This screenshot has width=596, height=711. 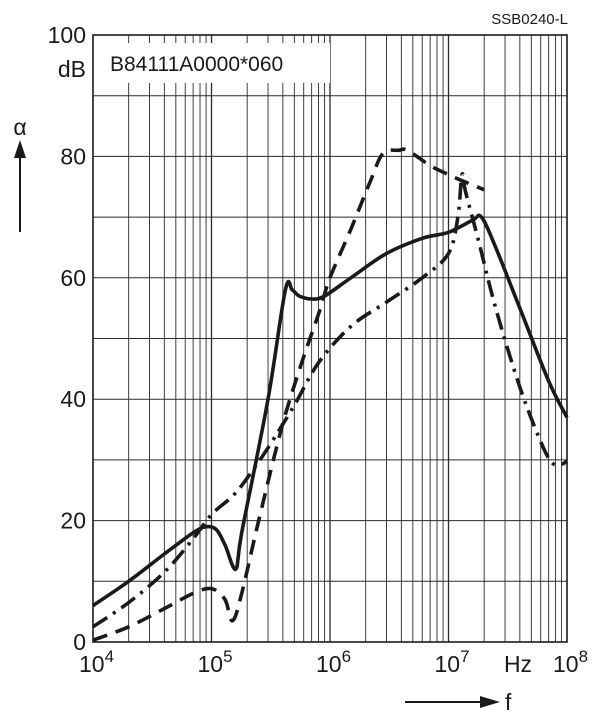 I want to click on y-tick-label: 40, so click(x=73, y=399).